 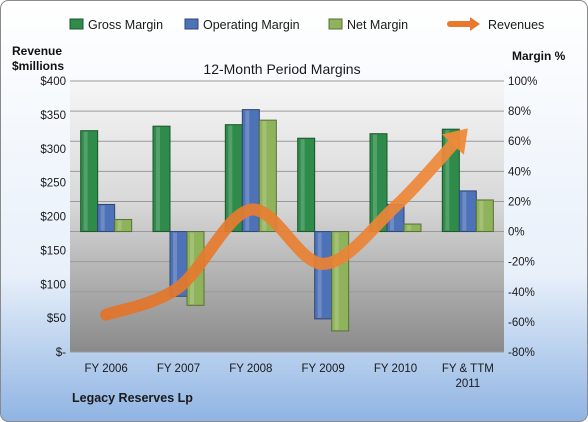 I want to click on company-name: Legacy Reserves Lp, so click(x=132, y=398).